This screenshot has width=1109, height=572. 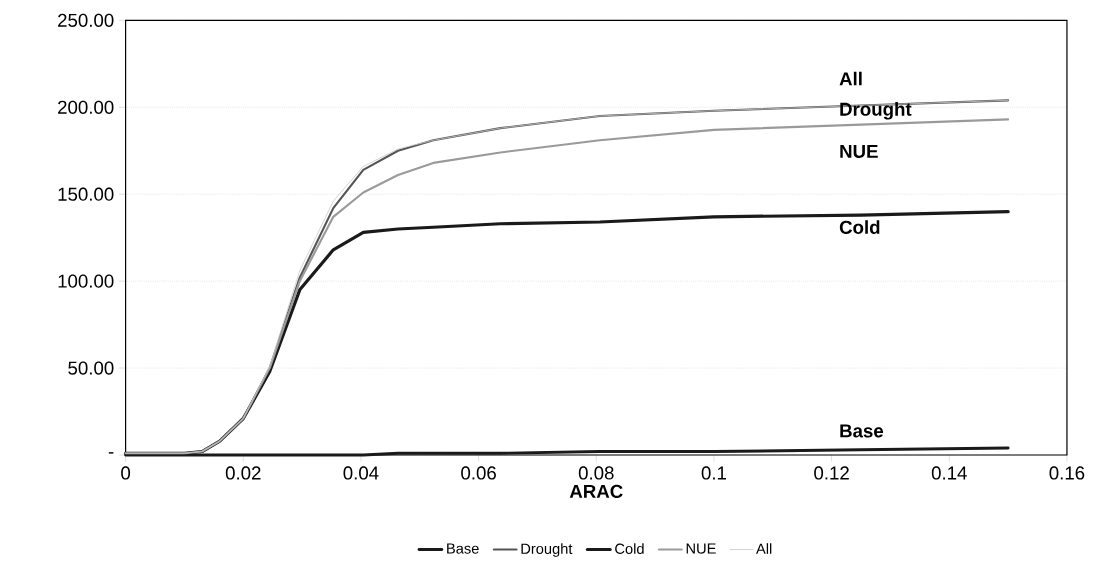 I want to click on annotation: NUE, so click(x=859, y=151).